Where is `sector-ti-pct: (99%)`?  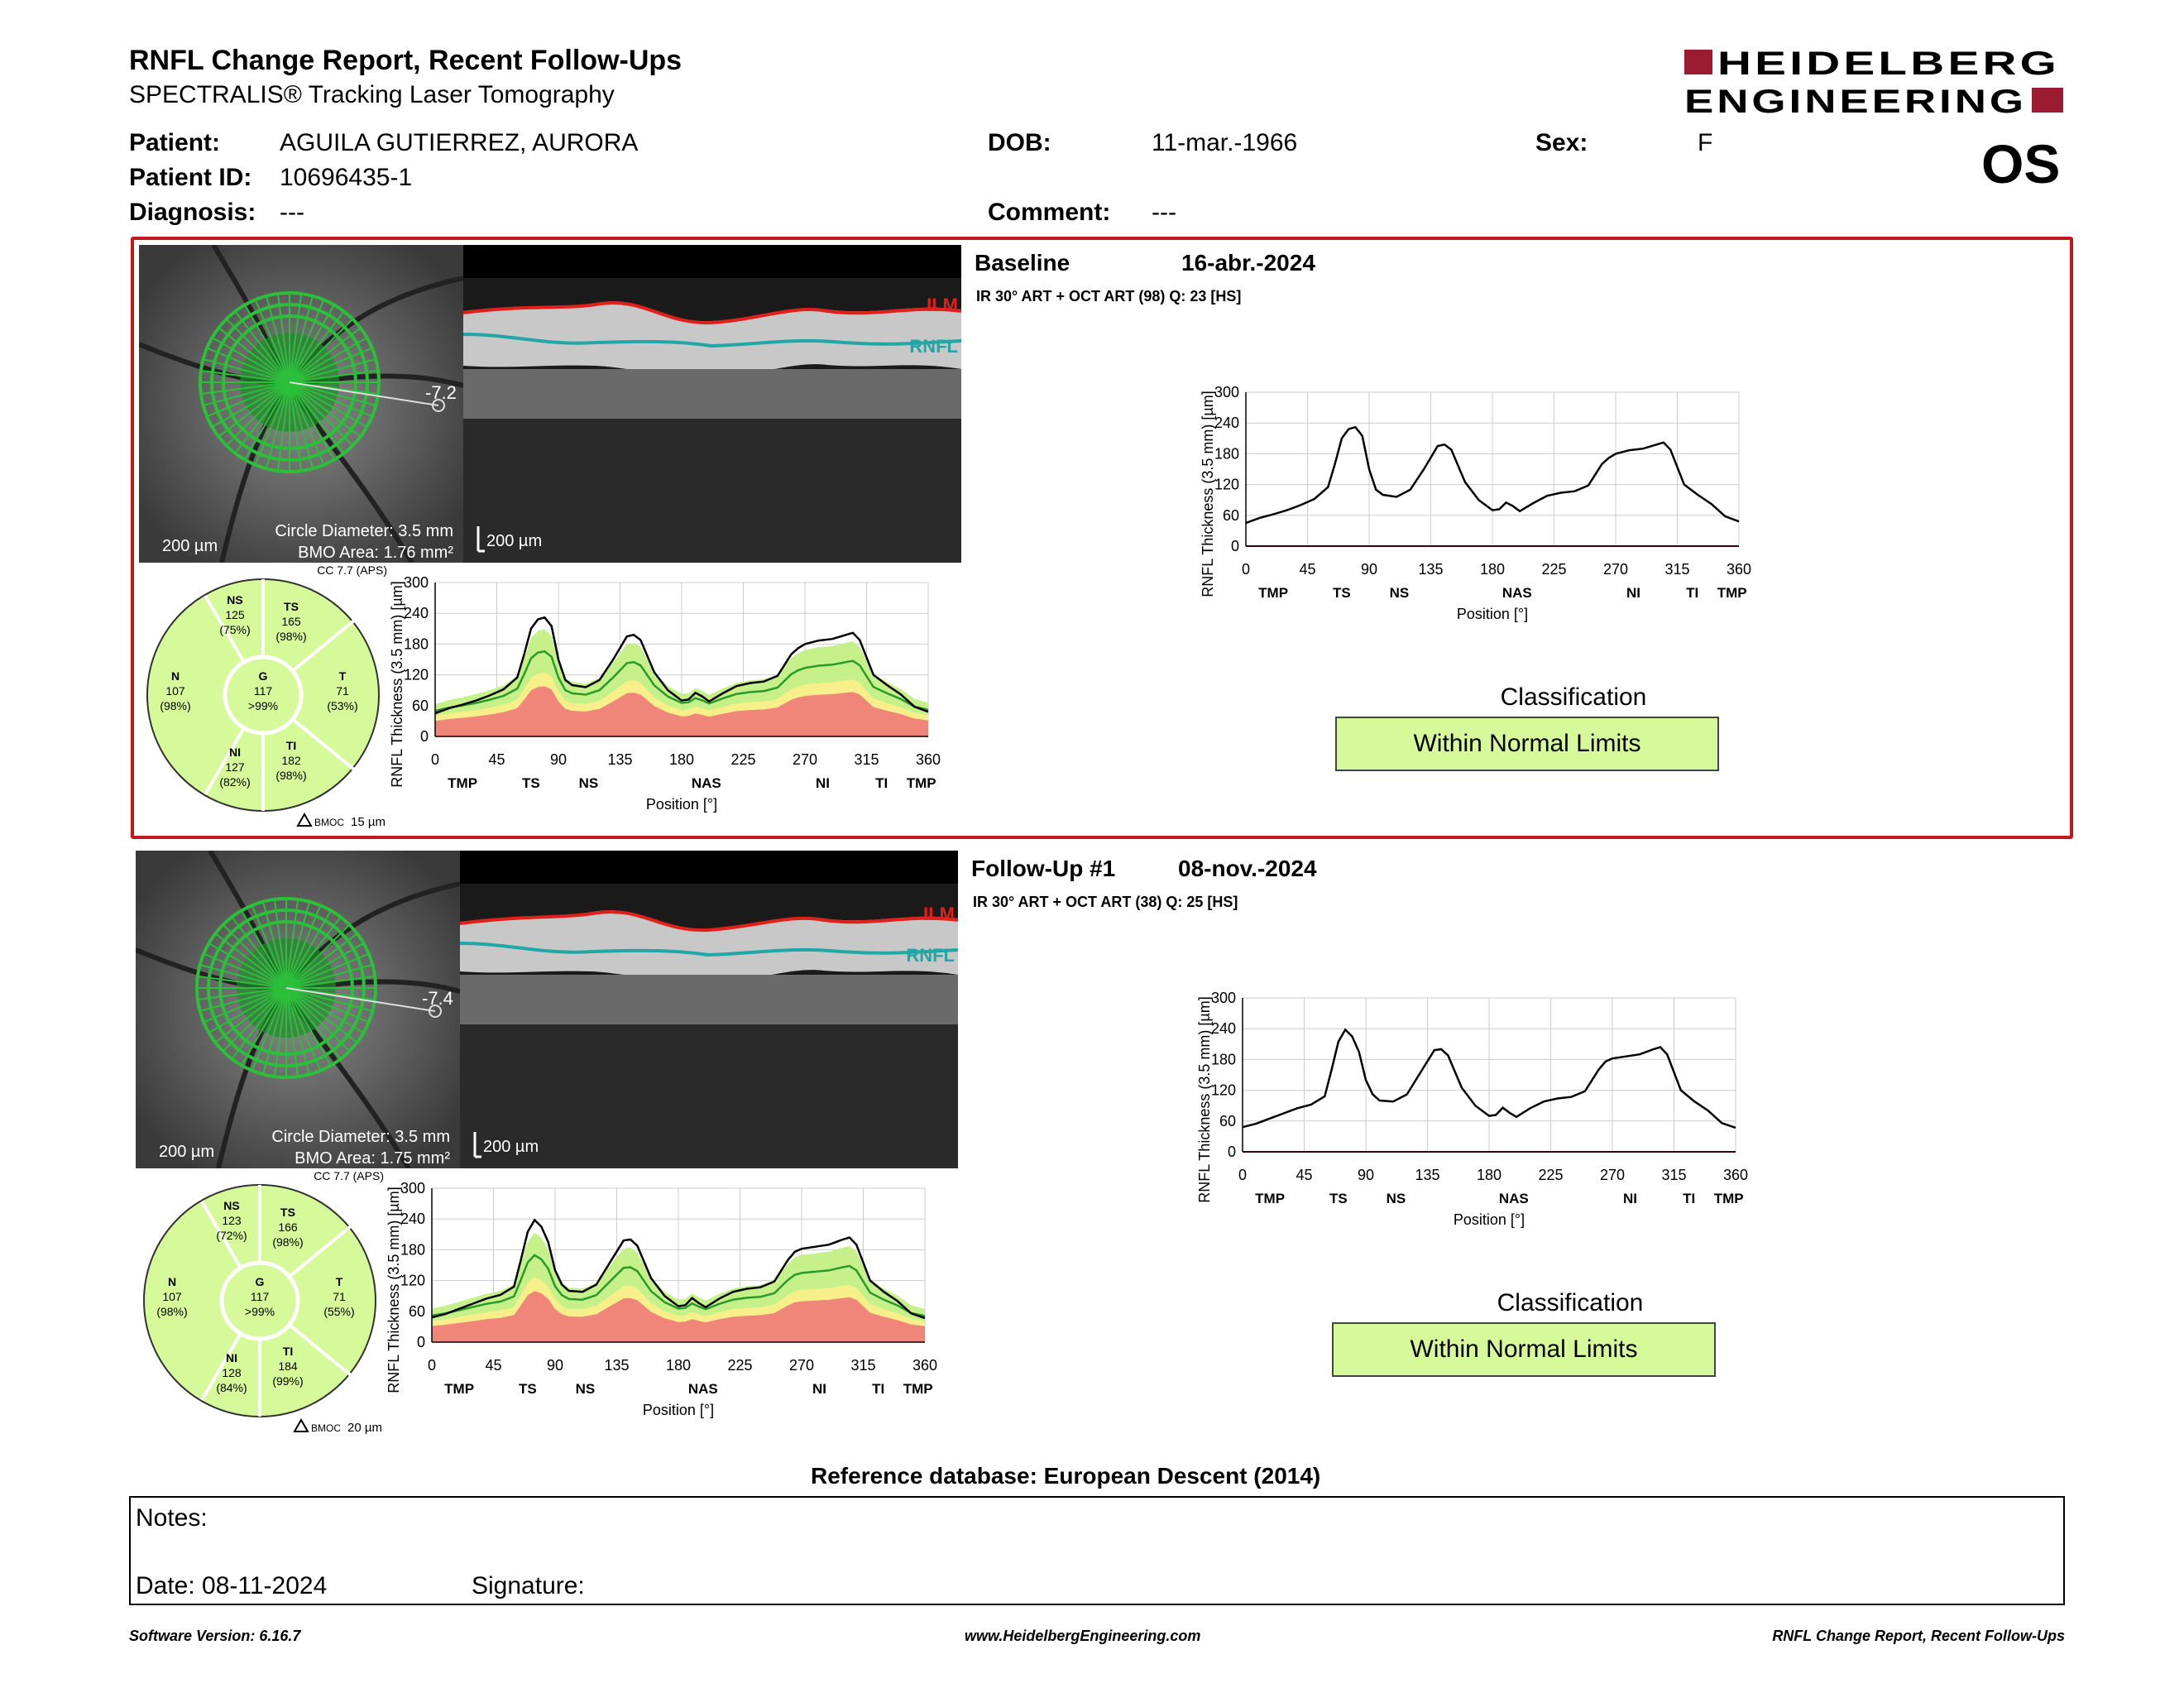
sector-ti-pct: (99%) is located at coordinates (287, 1381).